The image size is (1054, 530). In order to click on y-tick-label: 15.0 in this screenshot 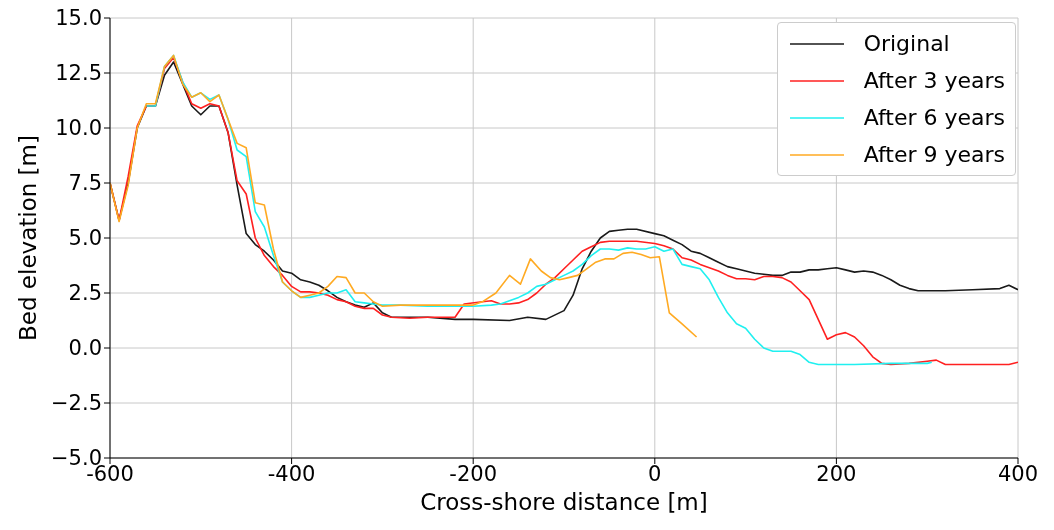, I will do `click(78, 18)`.